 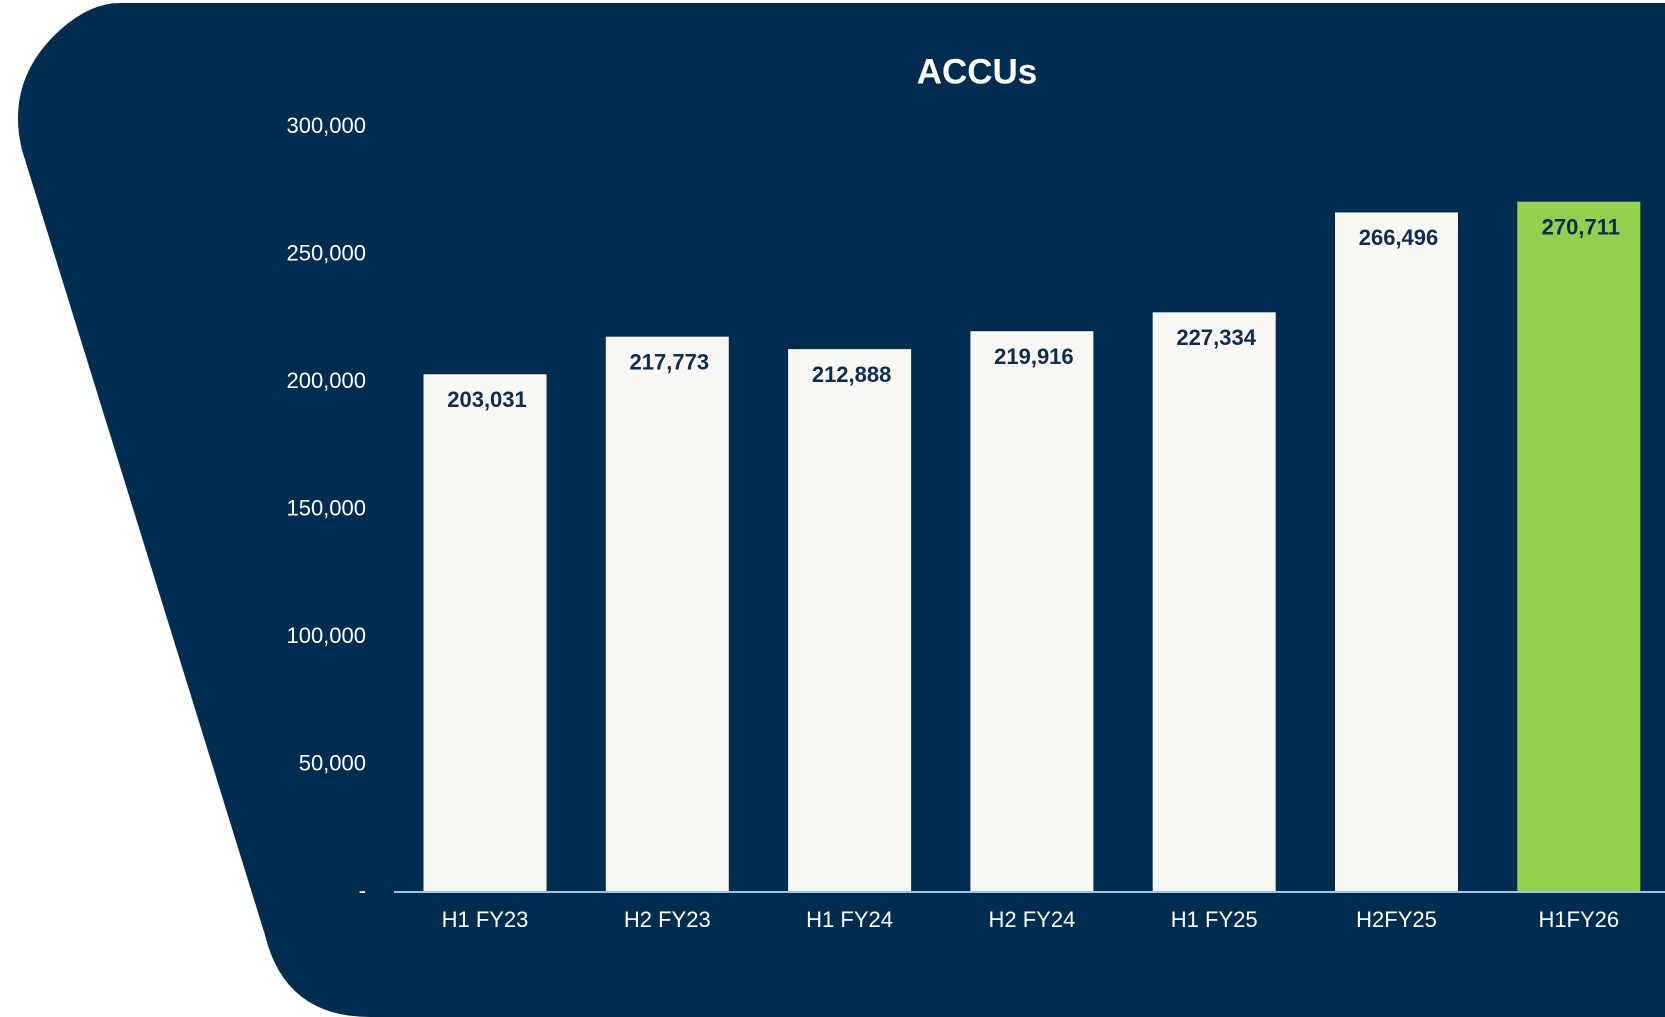 What do you see at coordinates (852, 374) in the screenshot?
I see `value-label: 212,888` at bounding box center [852, 374].